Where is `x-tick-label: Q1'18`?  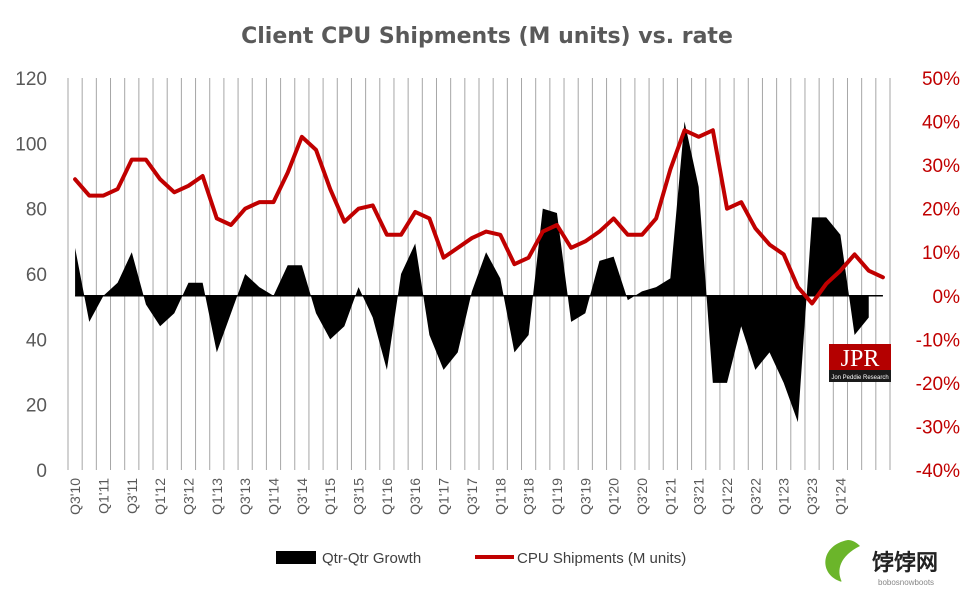 x-tick-label: Q1'18 is located at coordinates (500, 496).